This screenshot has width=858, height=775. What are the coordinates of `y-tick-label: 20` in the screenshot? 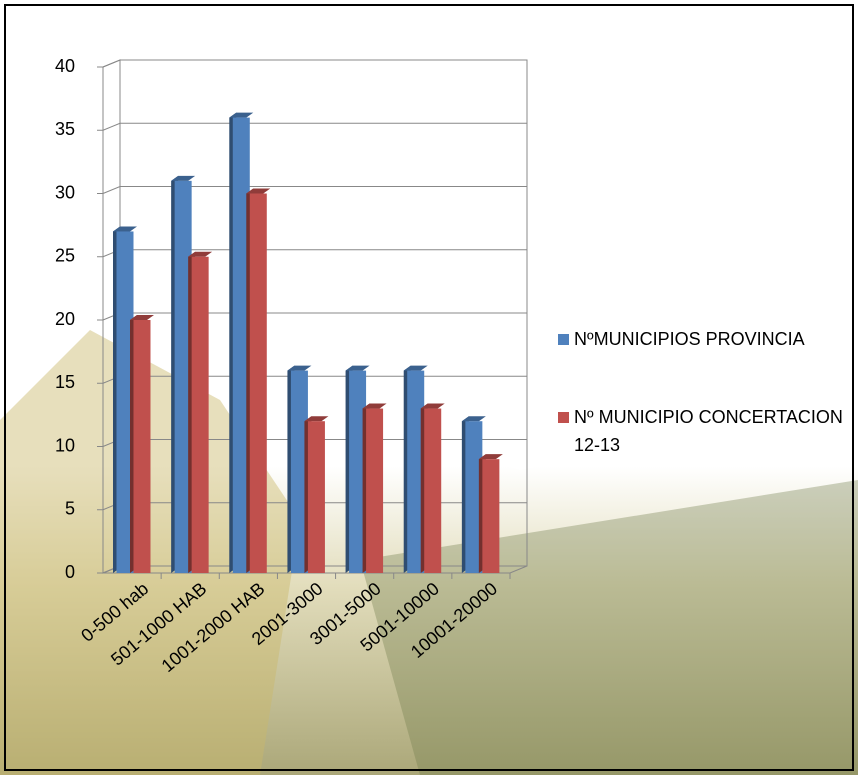 It's located at (65, 319).